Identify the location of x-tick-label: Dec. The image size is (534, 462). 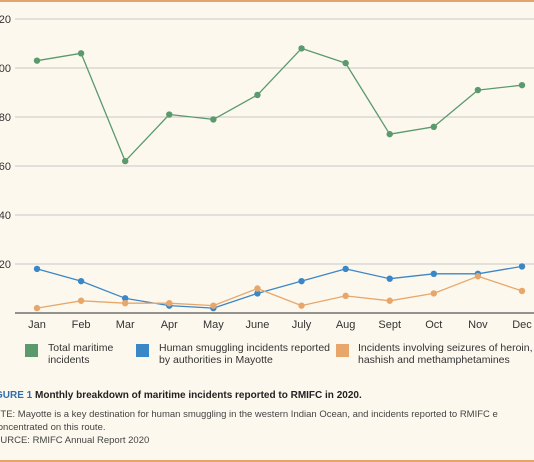
(522, 325).